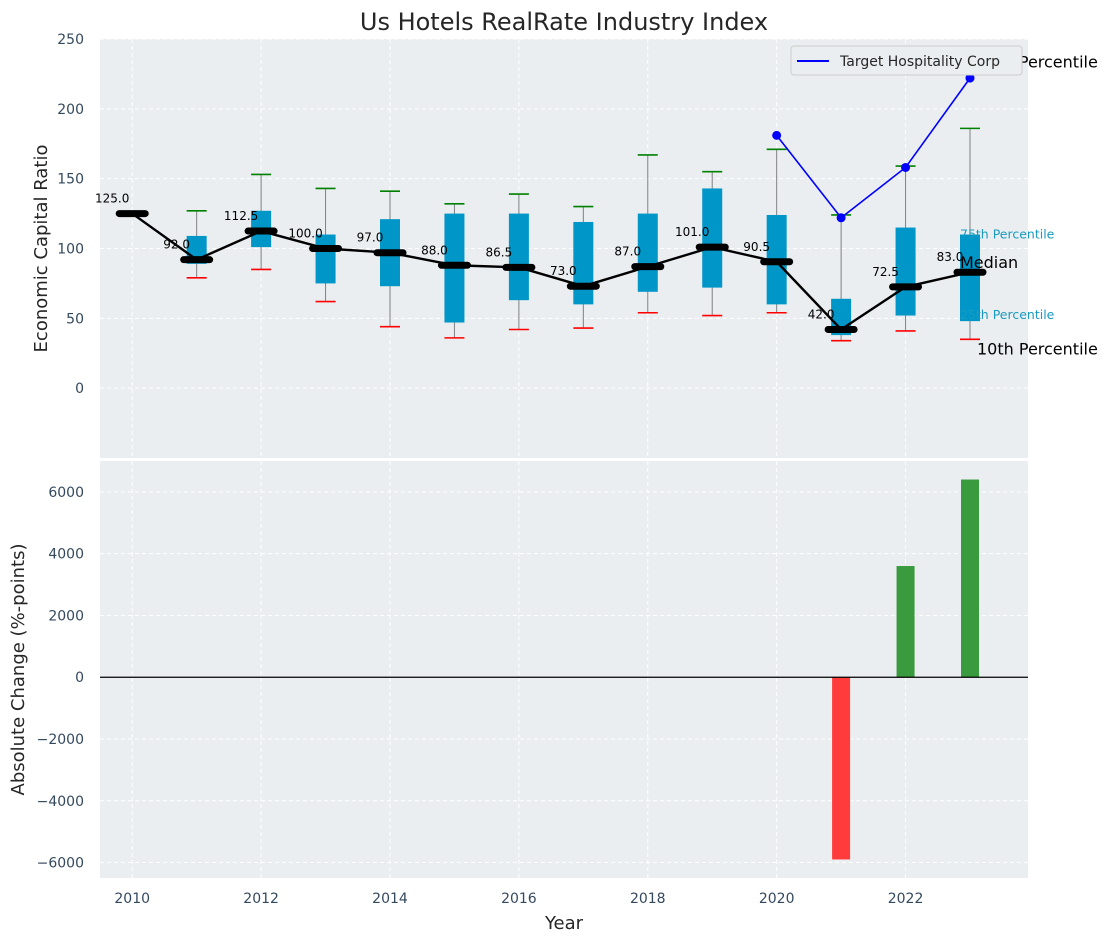  Describe the element at coordinates (777, 135) in the screenshot. I see `target-point-2020` at that location.